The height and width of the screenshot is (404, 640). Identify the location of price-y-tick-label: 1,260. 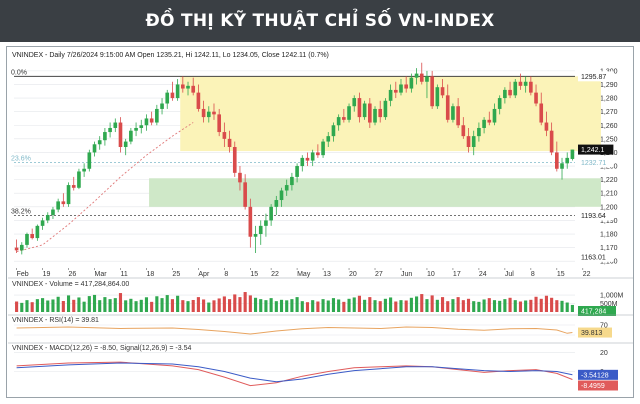
(609, 126).